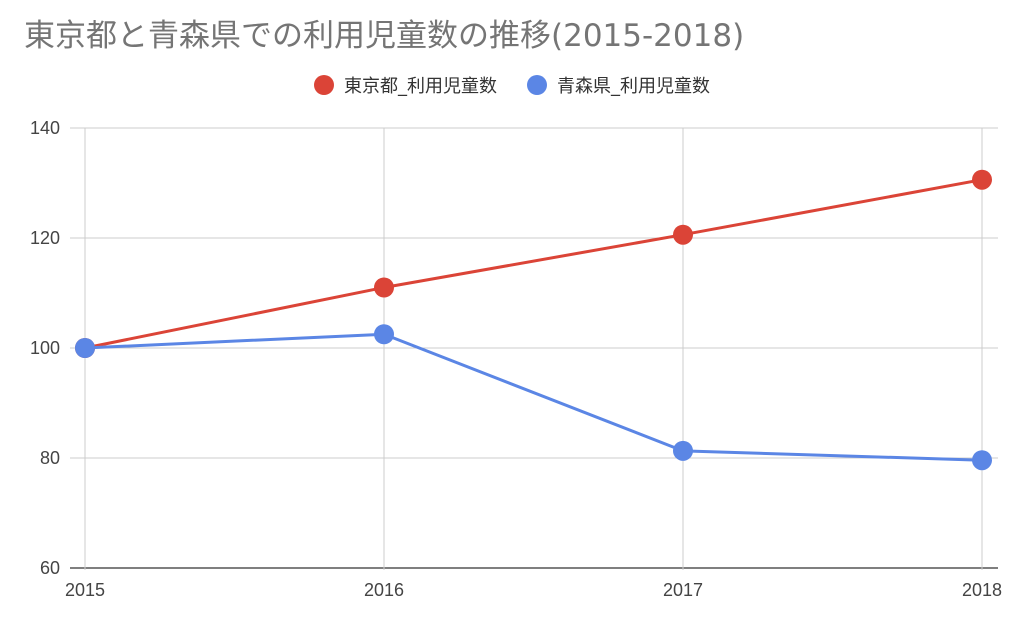 The image size is (1024, 622). What do you see at coordinates (982, 460) in the screenshot?
I see `data-point-1-2018` at bounding box center [982, 460].